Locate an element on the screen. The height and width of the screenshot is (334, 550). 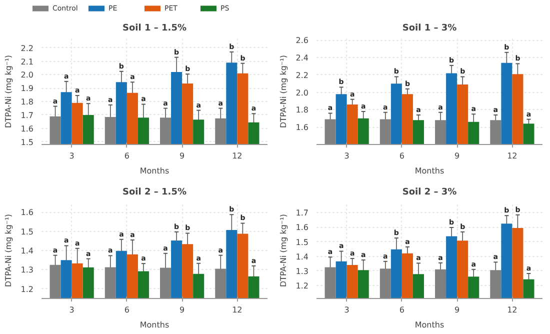
chart-title: Soil 1 – 1.5% is located at coordinates (154, 29).